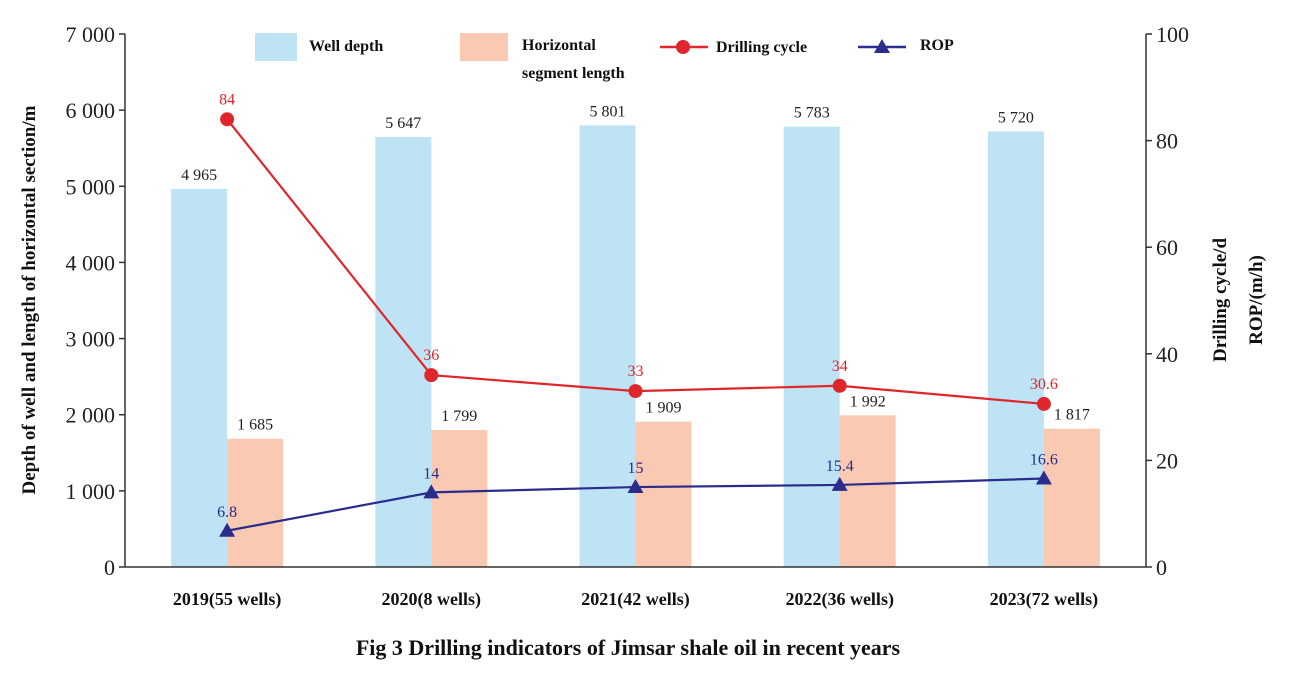 The width and height of the screenshot is (1293, 687). I want to click on right-axis-title-rop: ROP/(m/h), so click(1256, 300).